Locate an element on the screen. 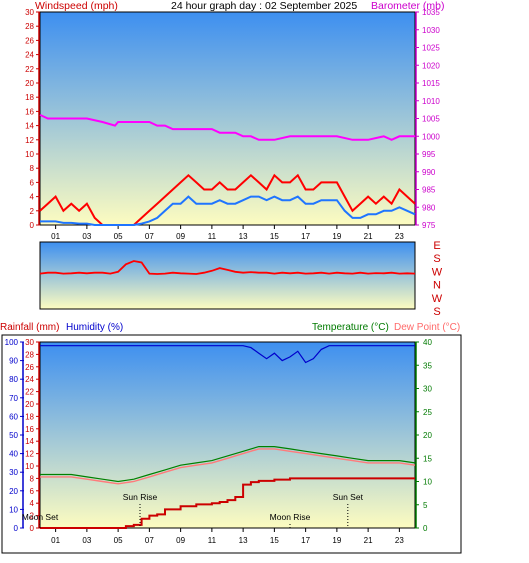  rain-ytick-label: 8 is located at coordinates (32, 478).